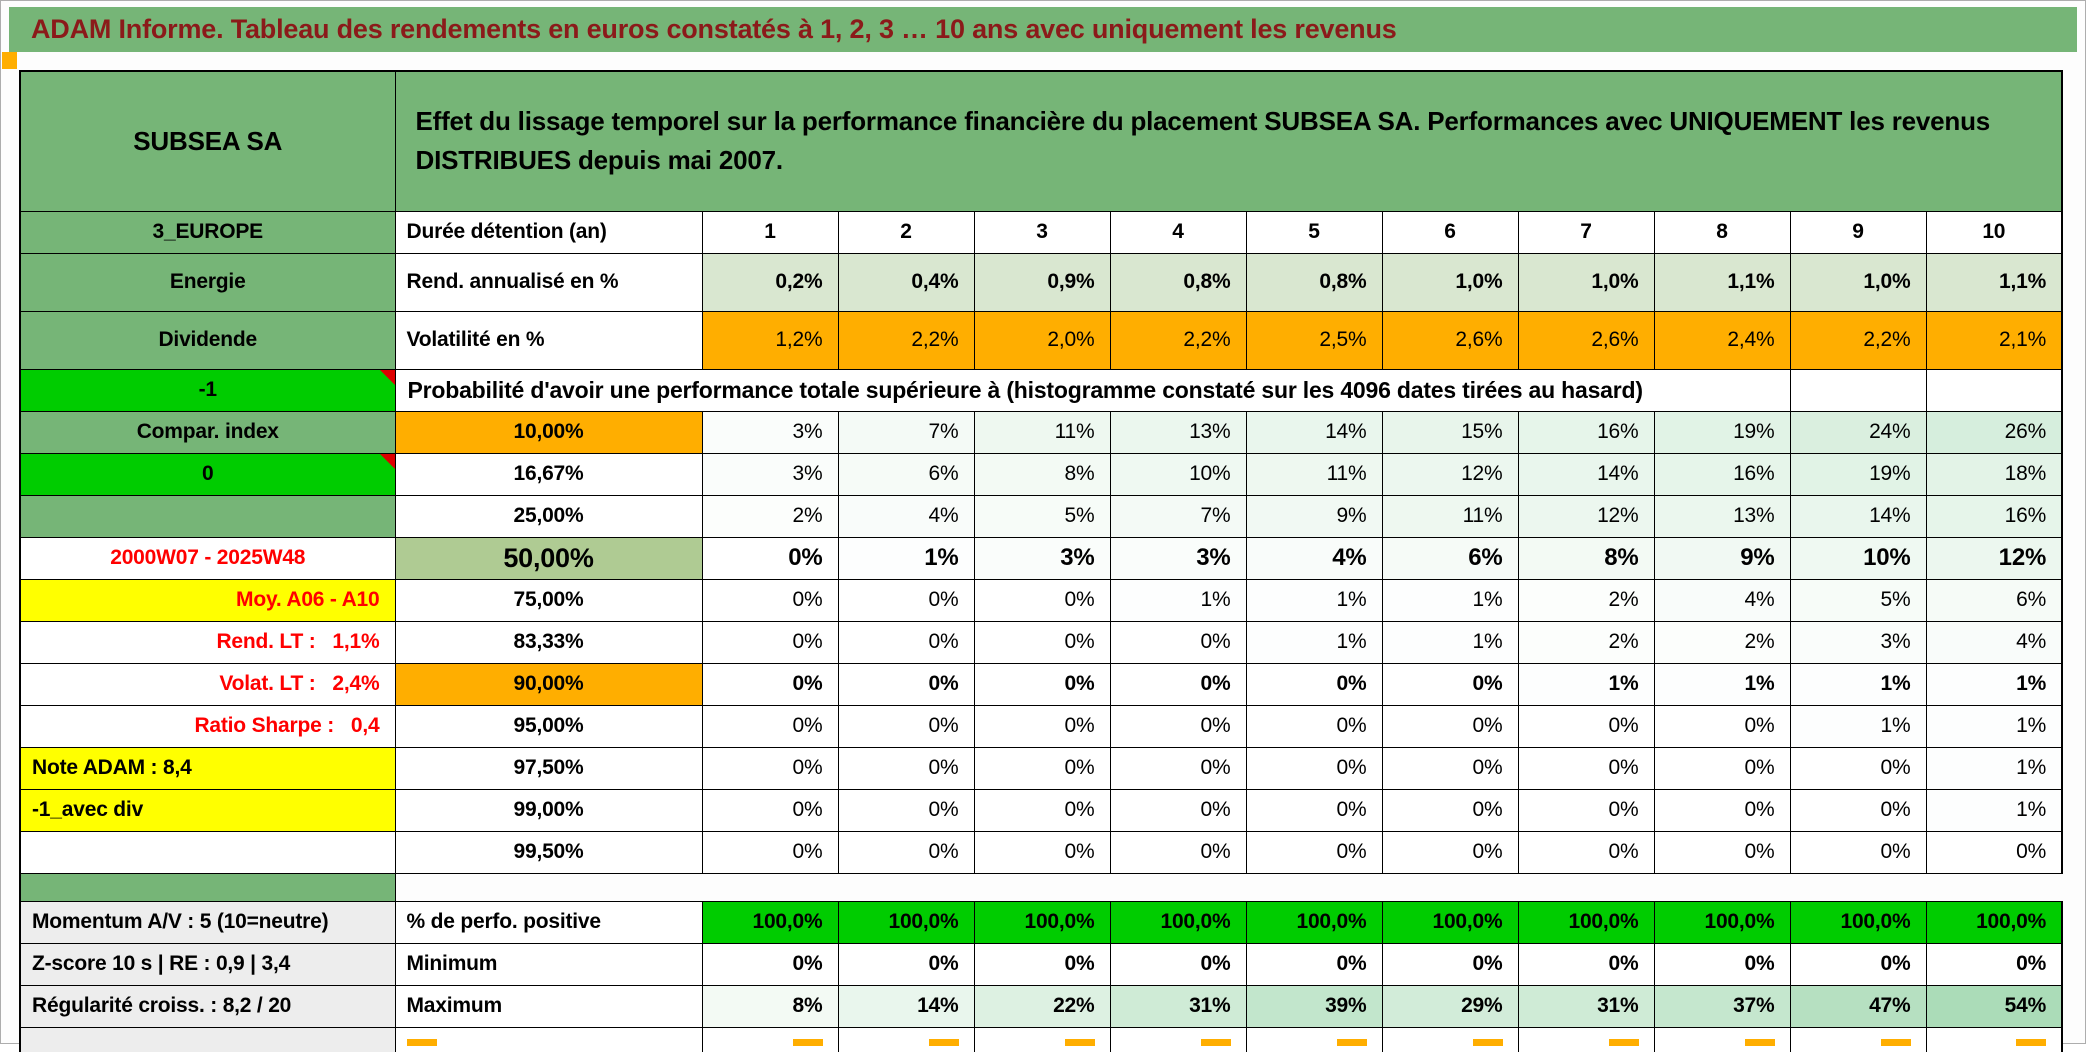 The image size is (2086, 1052). What do you see at coordinates (770, 282) in the screenshot?
I see `return-cell: 0,2%` at bounding box center [770, 282].